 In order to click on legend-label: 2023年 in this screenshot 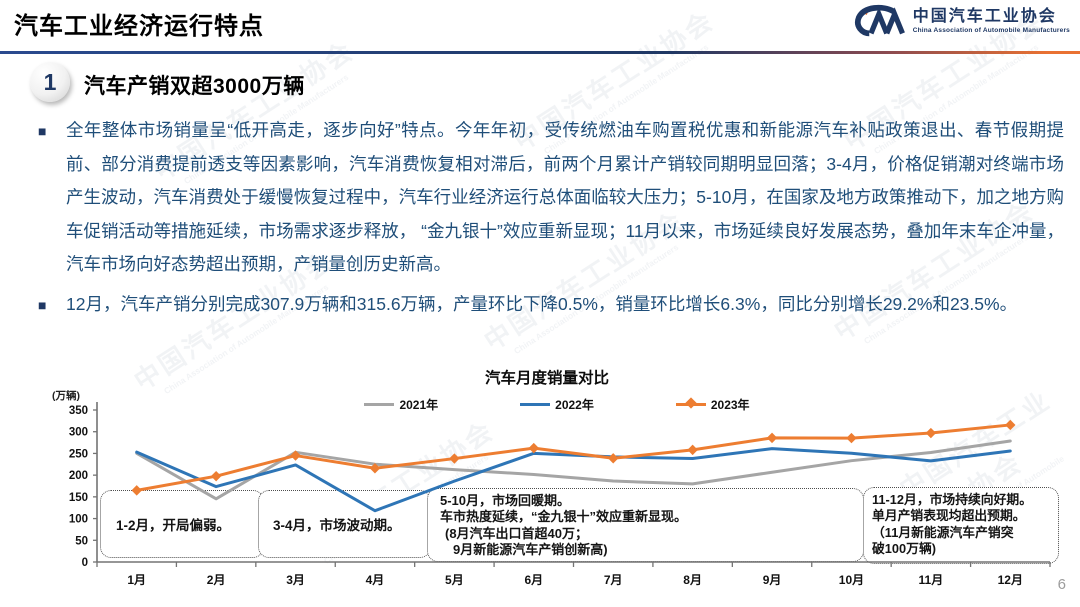, I will do `click(730, 404)`.